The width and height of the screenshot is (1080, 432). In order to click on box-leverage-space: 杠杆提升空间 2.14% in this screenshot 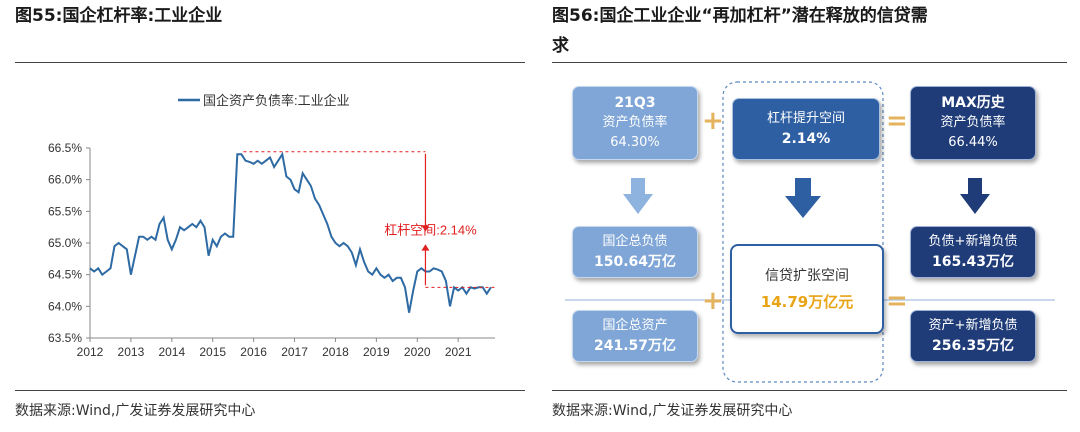, I will do `click(806, 129)`.